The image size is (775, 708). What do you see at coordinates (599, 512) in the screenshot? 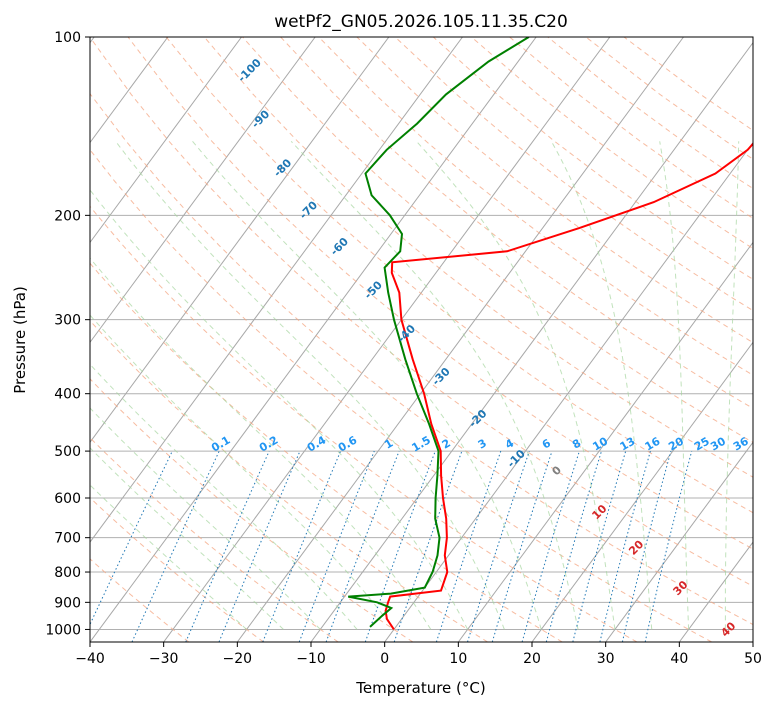
I see `moist-adiabat-label: 10` at bounding box center [599, 512].